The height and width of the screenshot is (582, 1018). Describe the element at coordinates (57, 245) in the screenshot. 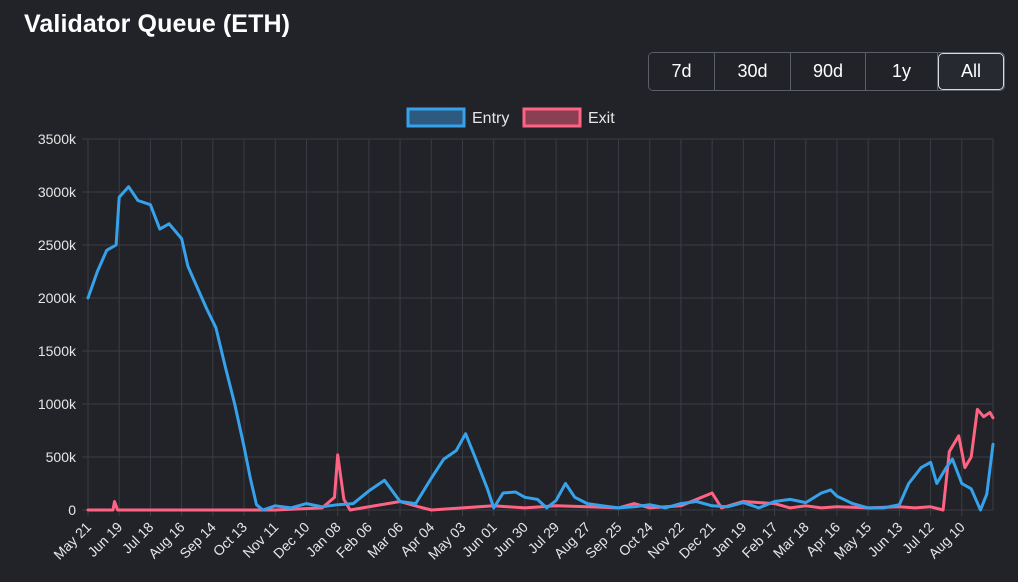

I see `y-tick-label: 2500k` at that location.